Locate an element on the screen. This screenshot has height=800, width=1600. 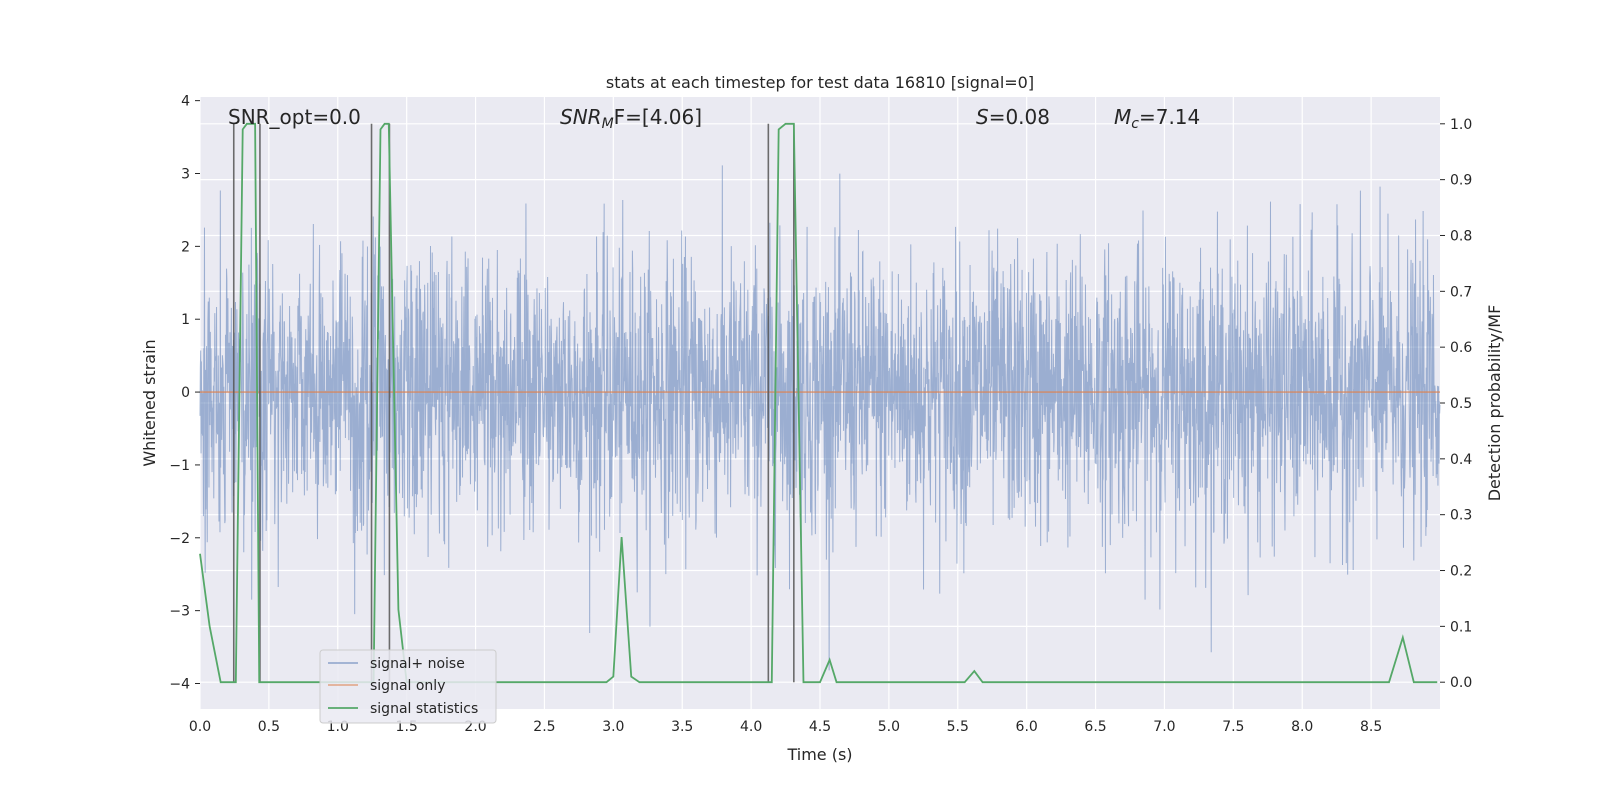
y-axis-left-label: Whitened strain is located at coordinates (149, 402).